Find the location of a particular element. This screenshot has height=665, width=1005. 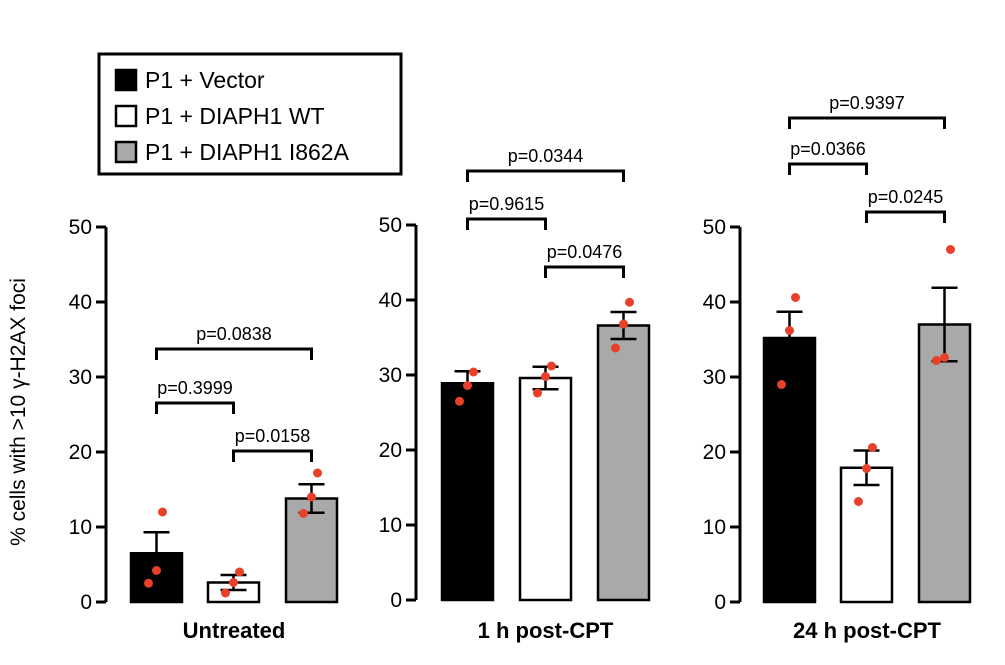

p-value-label: p=0.0838 is located at coordinates (234, 334).